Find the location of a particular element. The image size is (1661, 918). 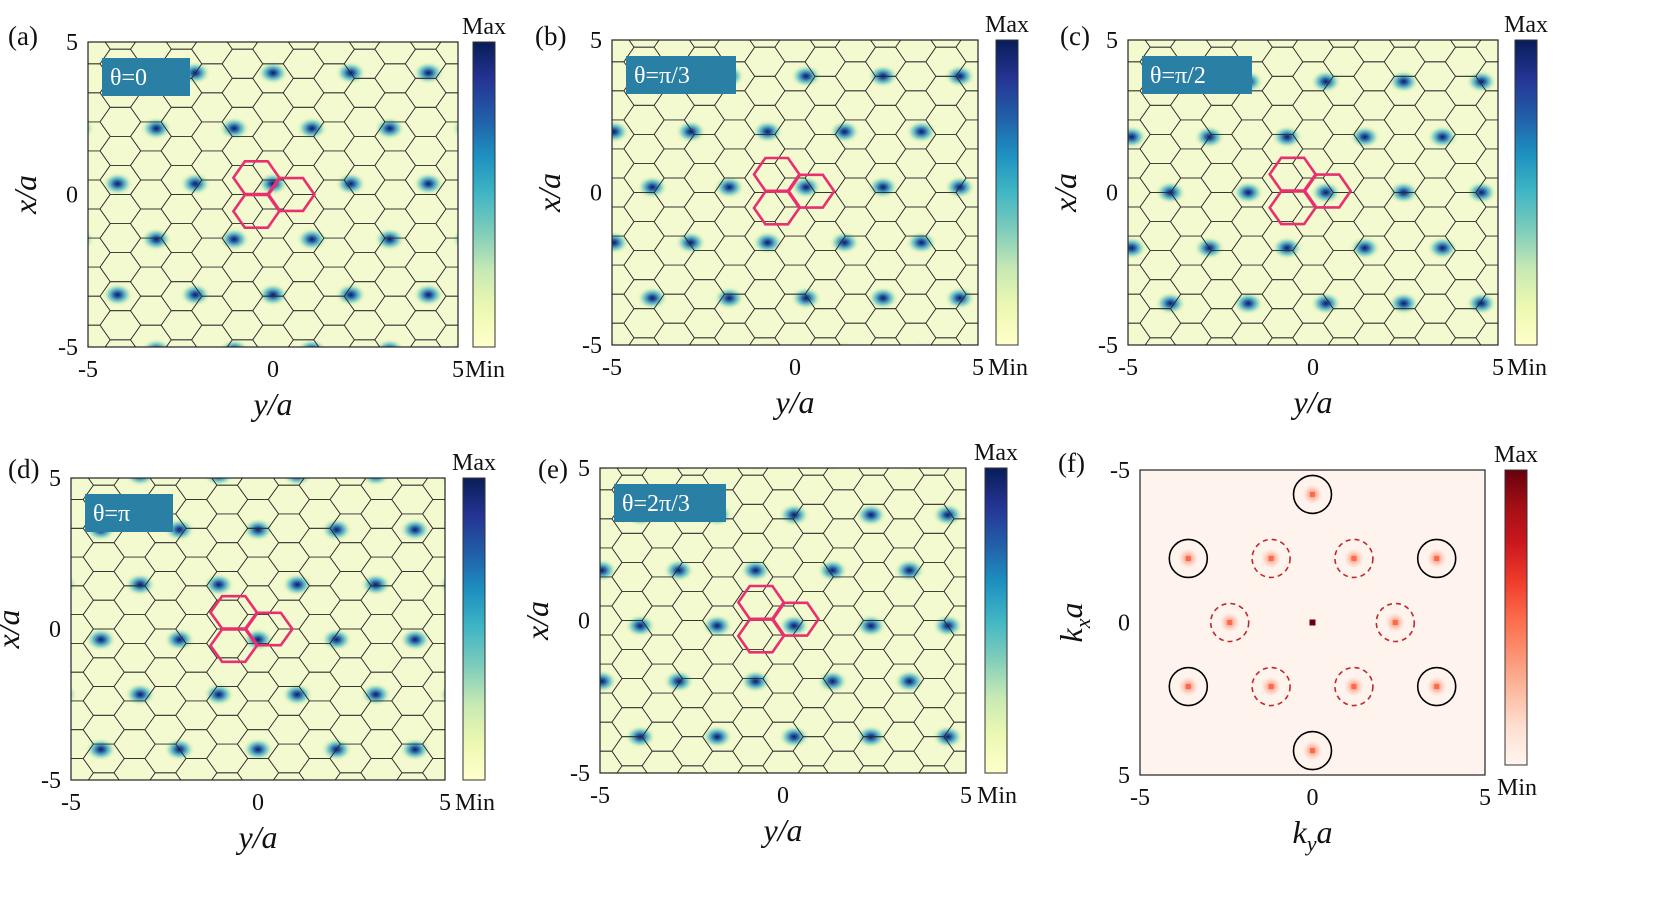

y-tick-label: -5 is located at coordinates (580, 774).